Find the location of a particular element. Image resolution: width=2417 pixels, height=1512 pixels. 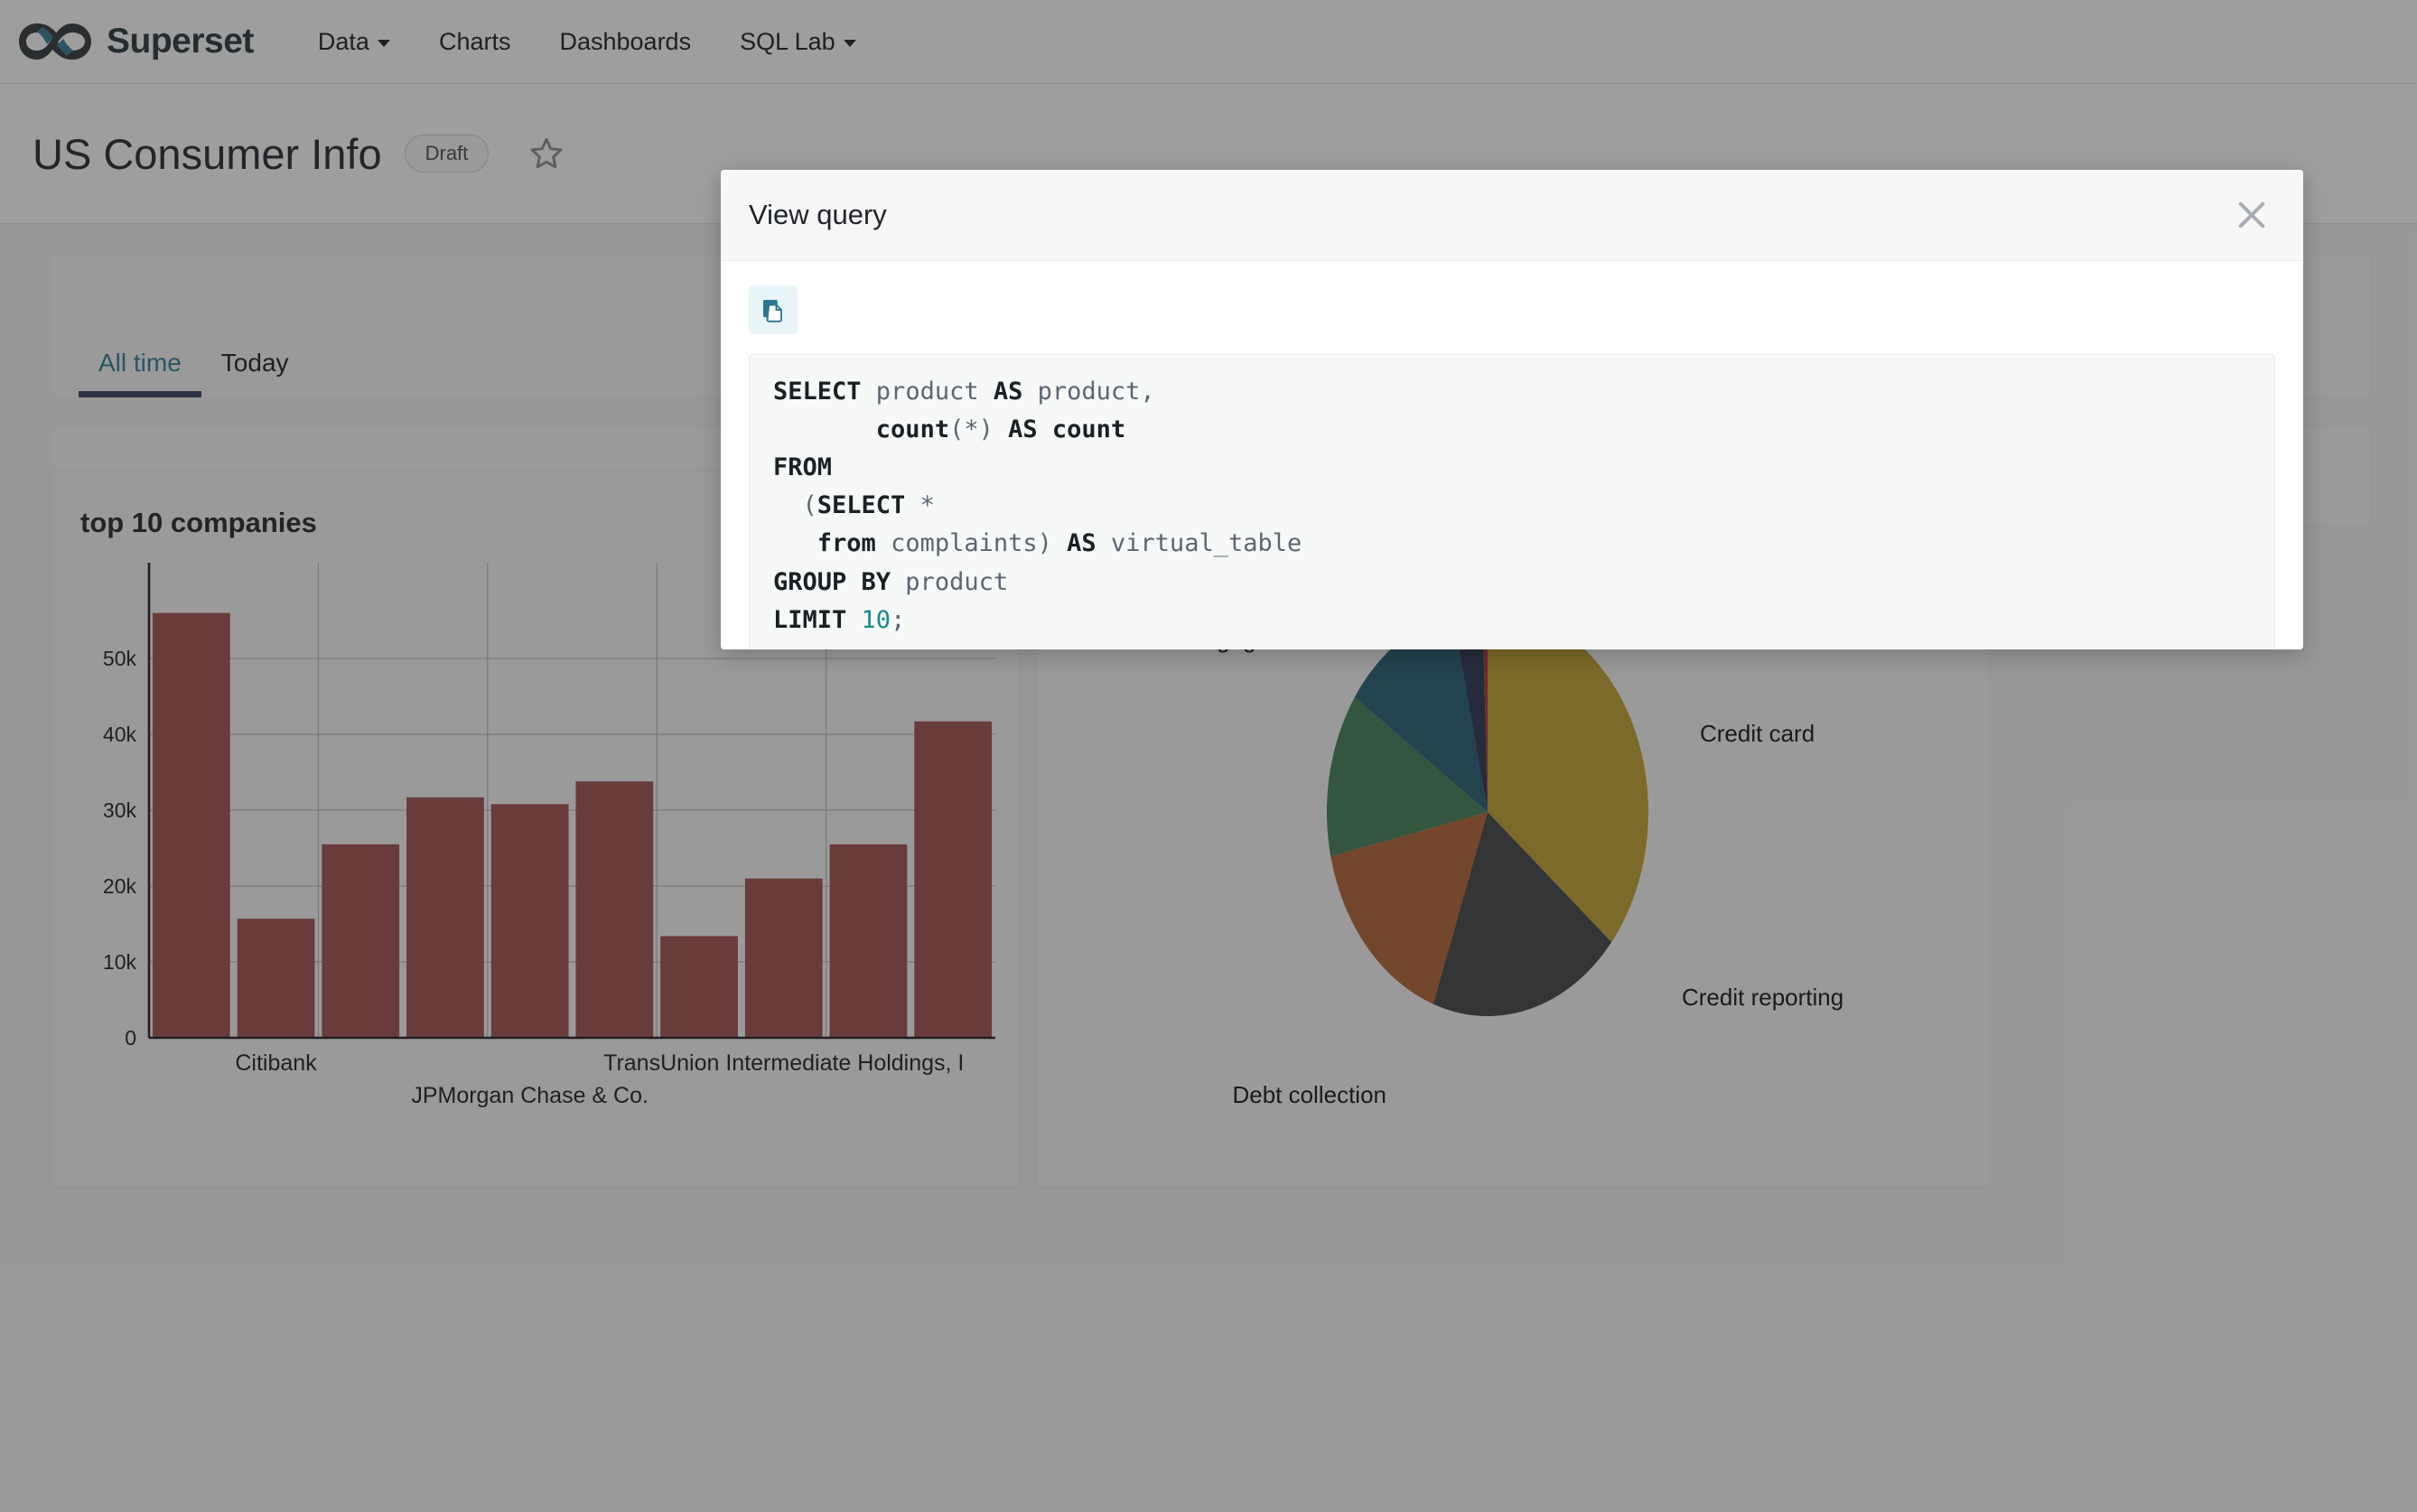

svg-text: 30k is located at coordinates (120, 810).